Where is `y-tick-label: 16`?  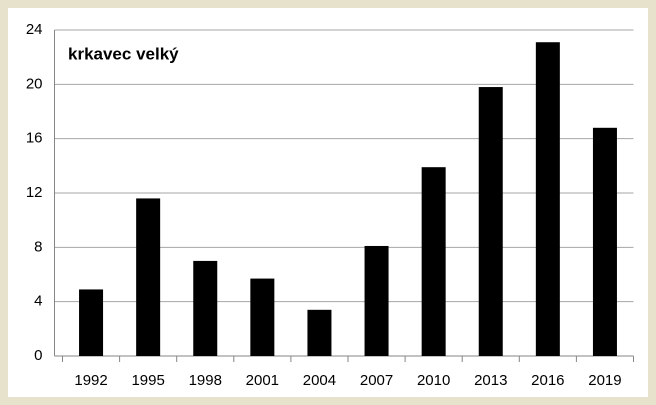
y-tick-label: 16 is located at coordinates (34, 138).